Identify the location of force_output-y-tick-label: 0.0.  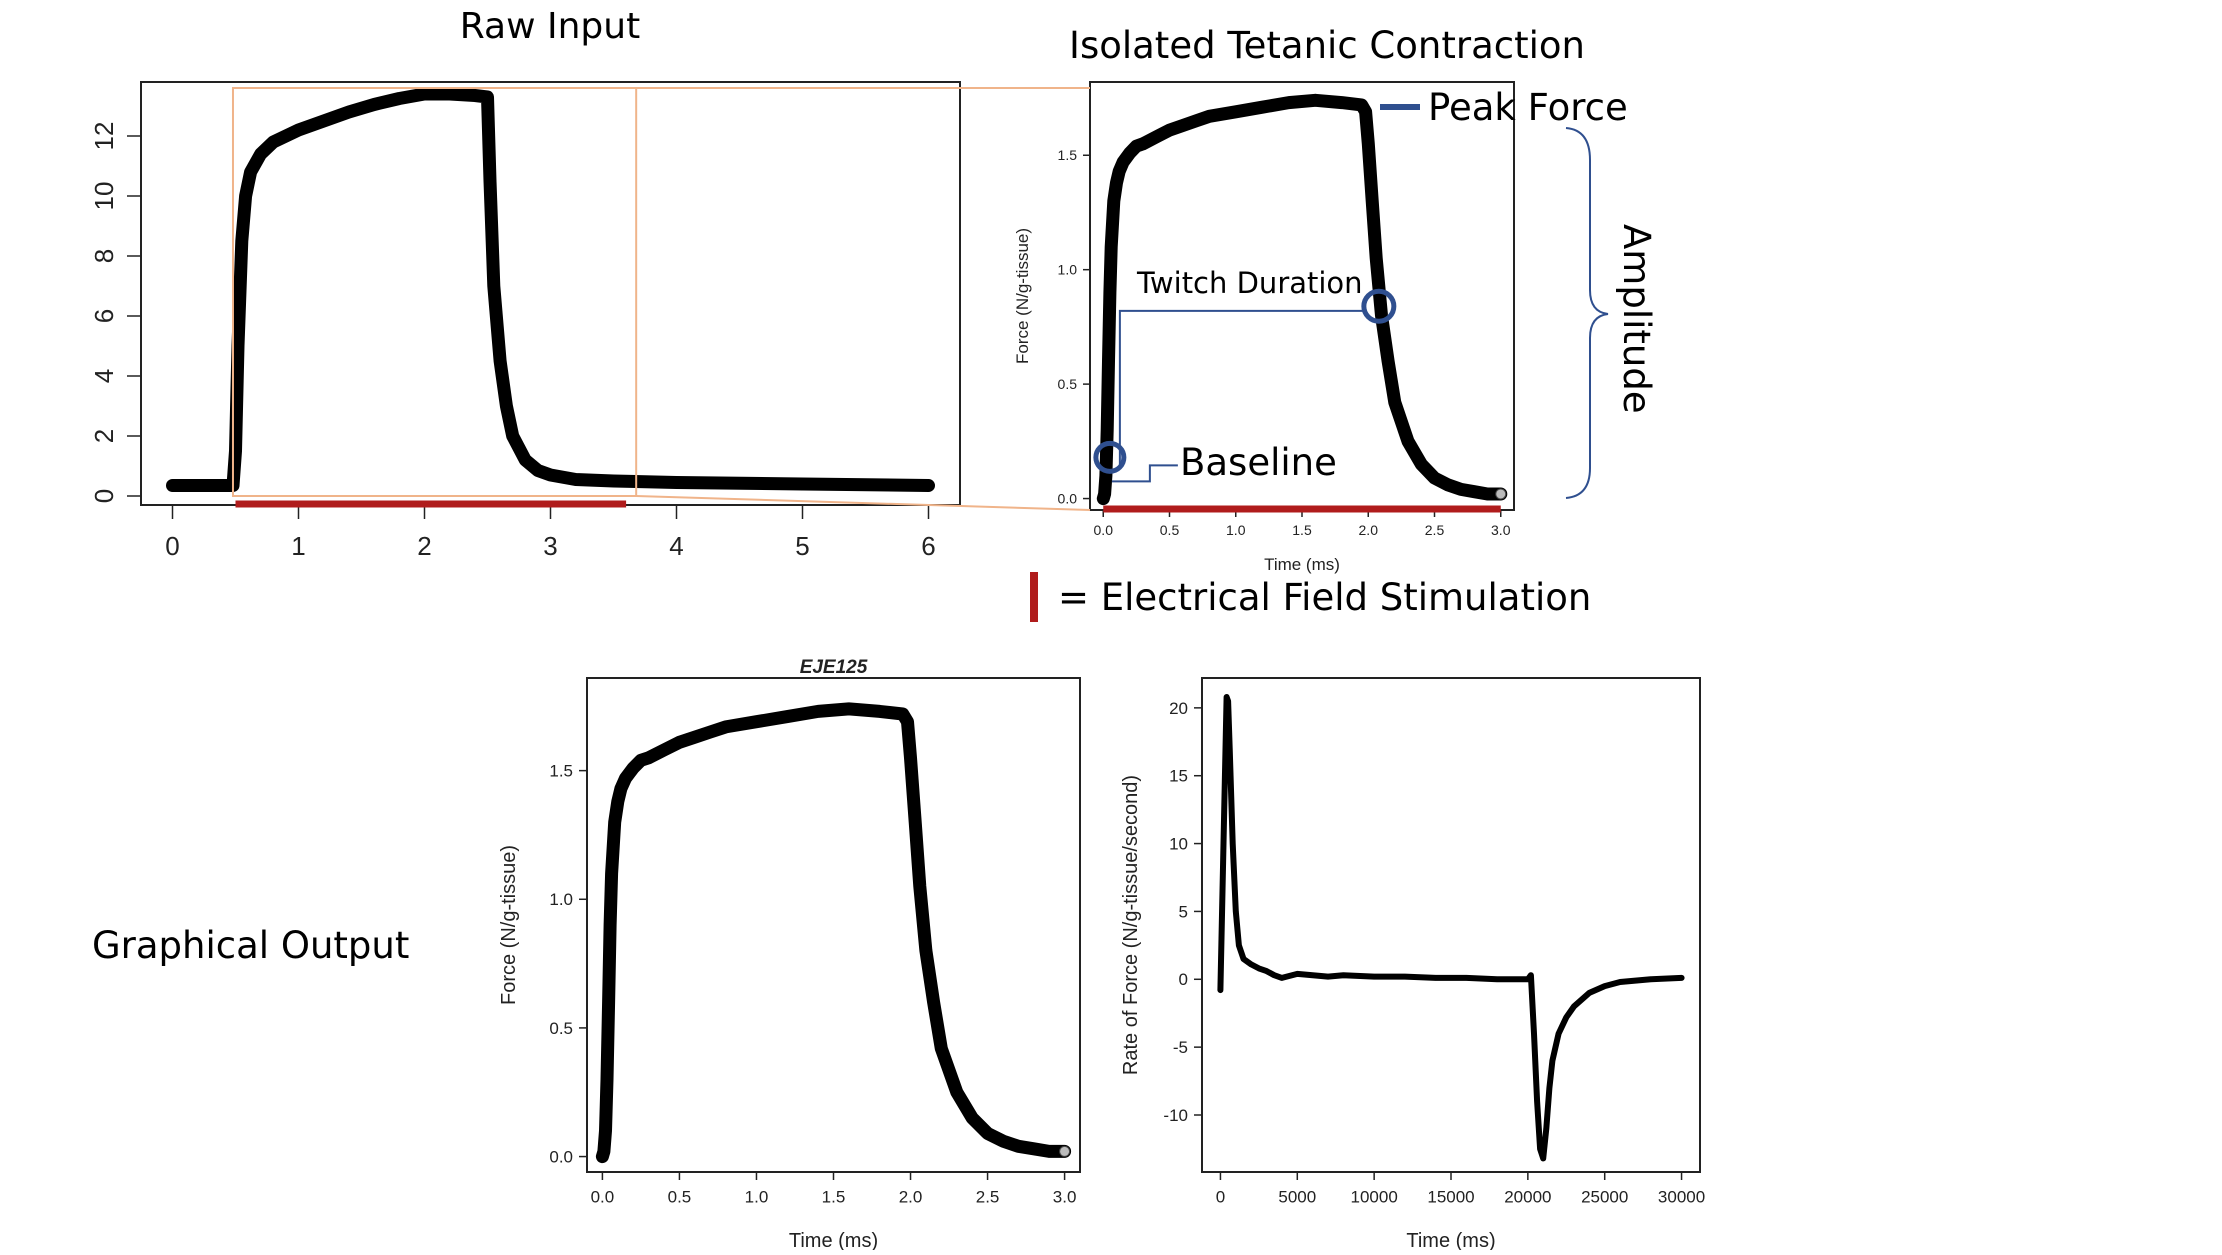
(561, 1157).